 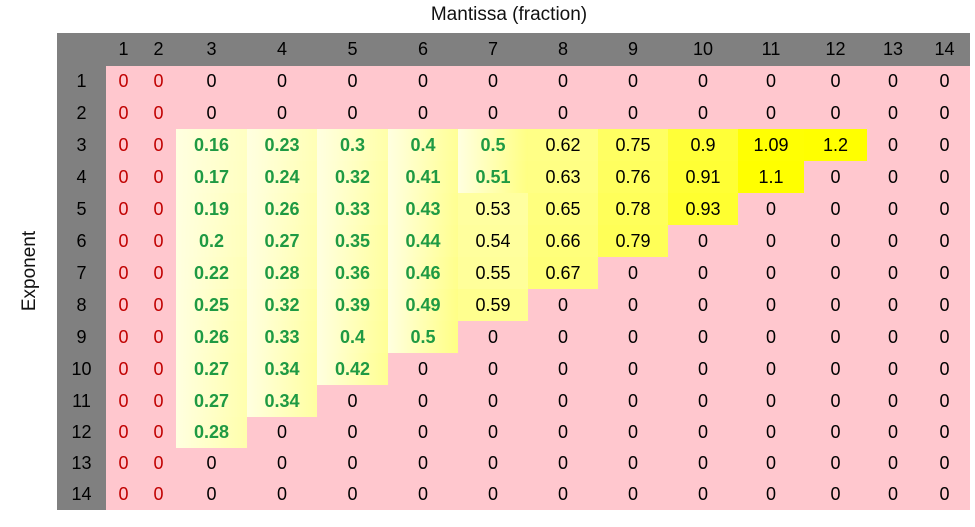 I want to click on heatmap-cell-r5-c10: 0.93, so click(x=703, y=209).